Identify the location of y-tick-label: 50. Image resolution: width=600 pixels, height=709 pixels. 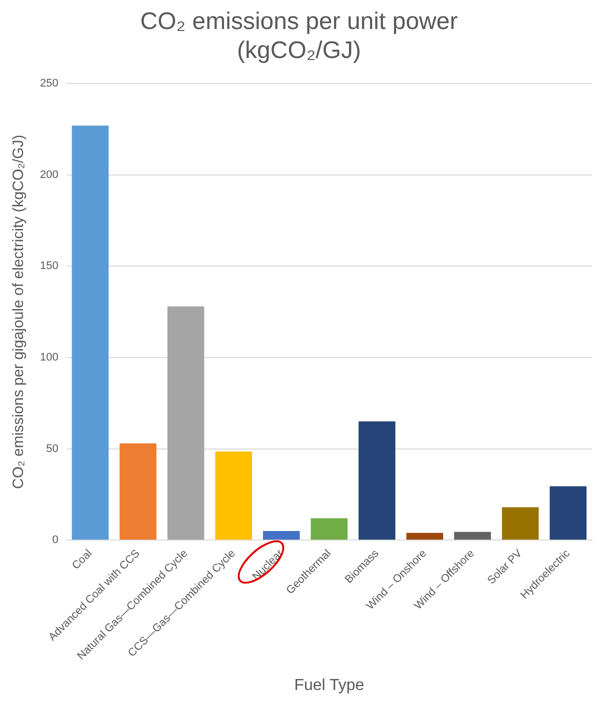
(52, 448).